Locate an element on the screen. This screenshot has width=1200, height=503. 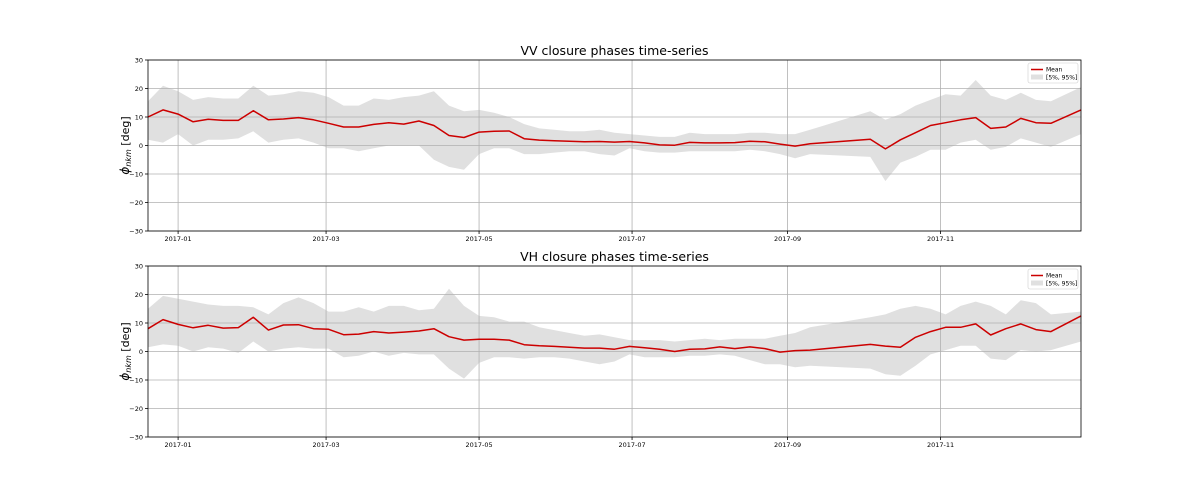
percentile-band is located at coordinates (614, 333).